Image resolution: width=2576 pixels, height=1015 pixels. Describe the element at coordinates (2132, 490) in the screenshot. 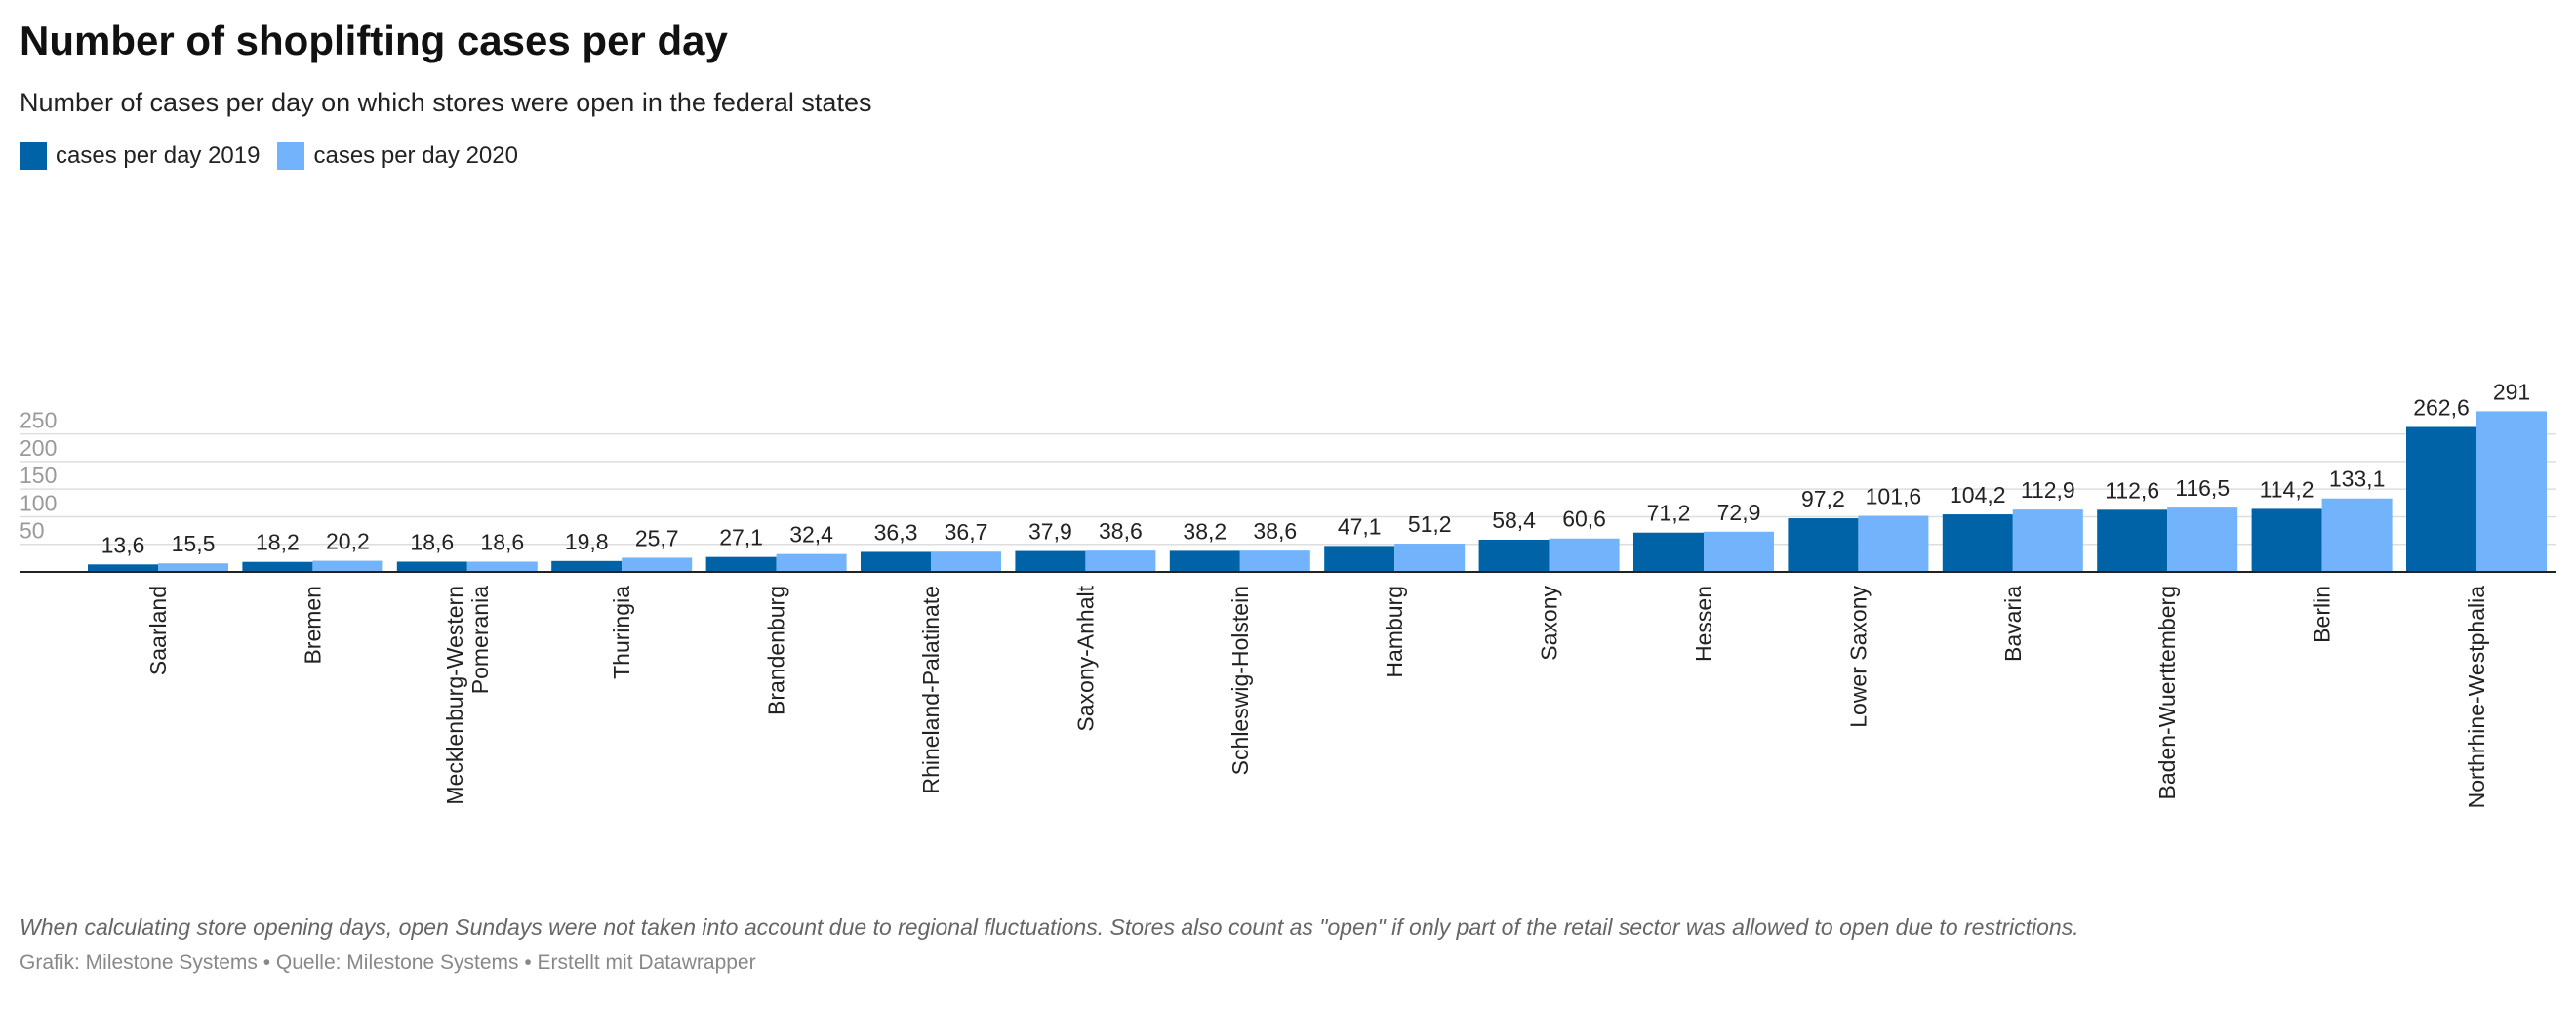

I see `data-label: 112,6` at that location.